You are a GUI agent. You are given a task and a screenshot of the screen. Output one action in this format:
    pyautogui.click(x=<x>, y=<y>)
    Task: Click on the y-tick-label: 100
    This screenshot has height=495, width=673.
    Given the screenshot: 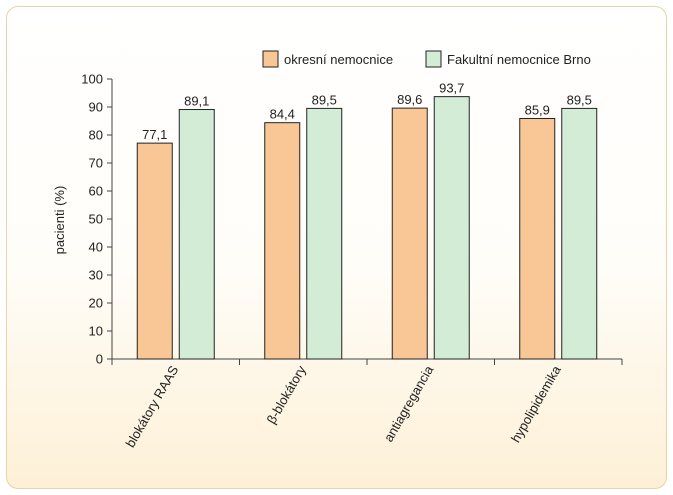 What is the action you would take?
    pyautogui.click(x=92, y=79)
    